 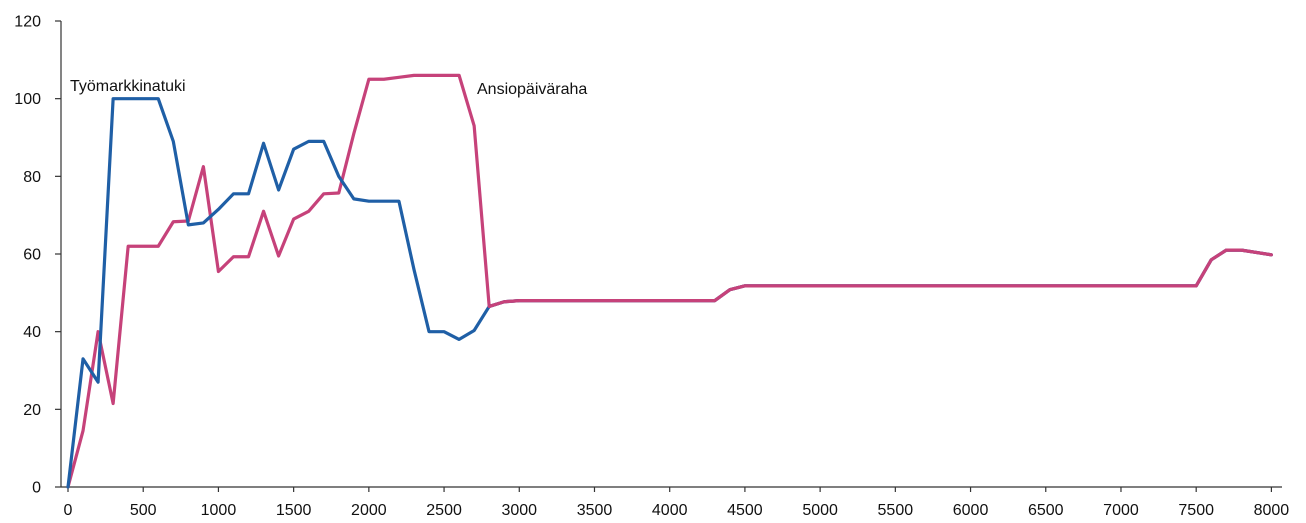 What do you see at coordinates (1272, 510) in the screenshot?
I see `x-tick-label: 8000` at bounding box center [1272, 510].